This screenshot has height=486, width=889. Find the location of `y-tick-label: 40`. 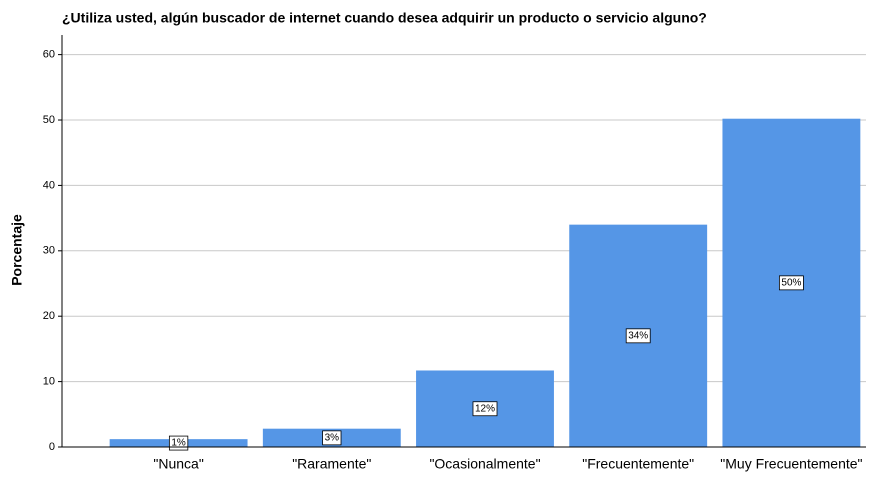

y-tick-label: 40 is located at coordinates (49, 185).